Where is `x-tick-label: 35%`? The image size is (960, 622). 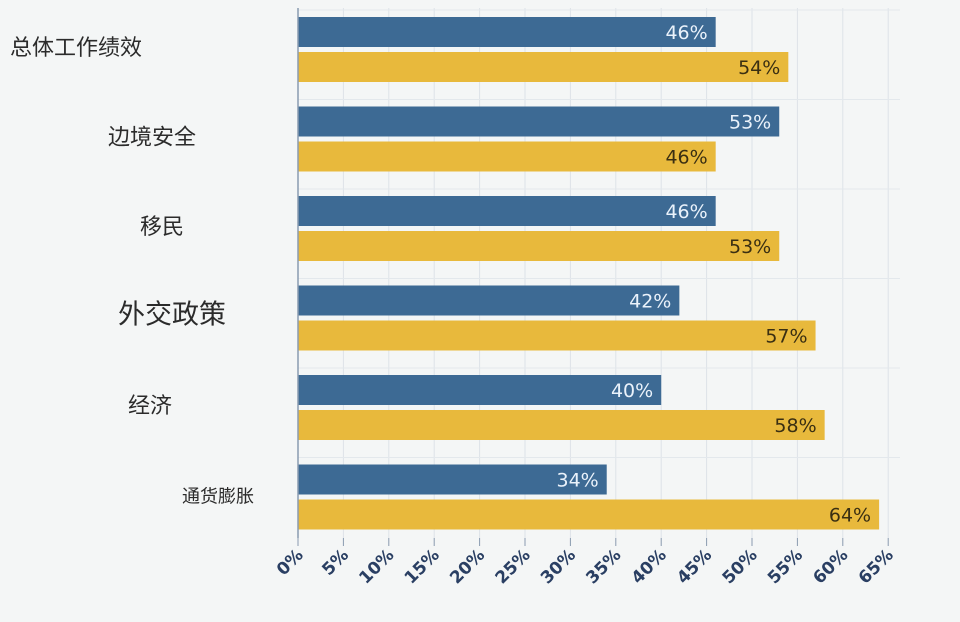
x-tick-label: 35% is located at coordinates (603, 566).